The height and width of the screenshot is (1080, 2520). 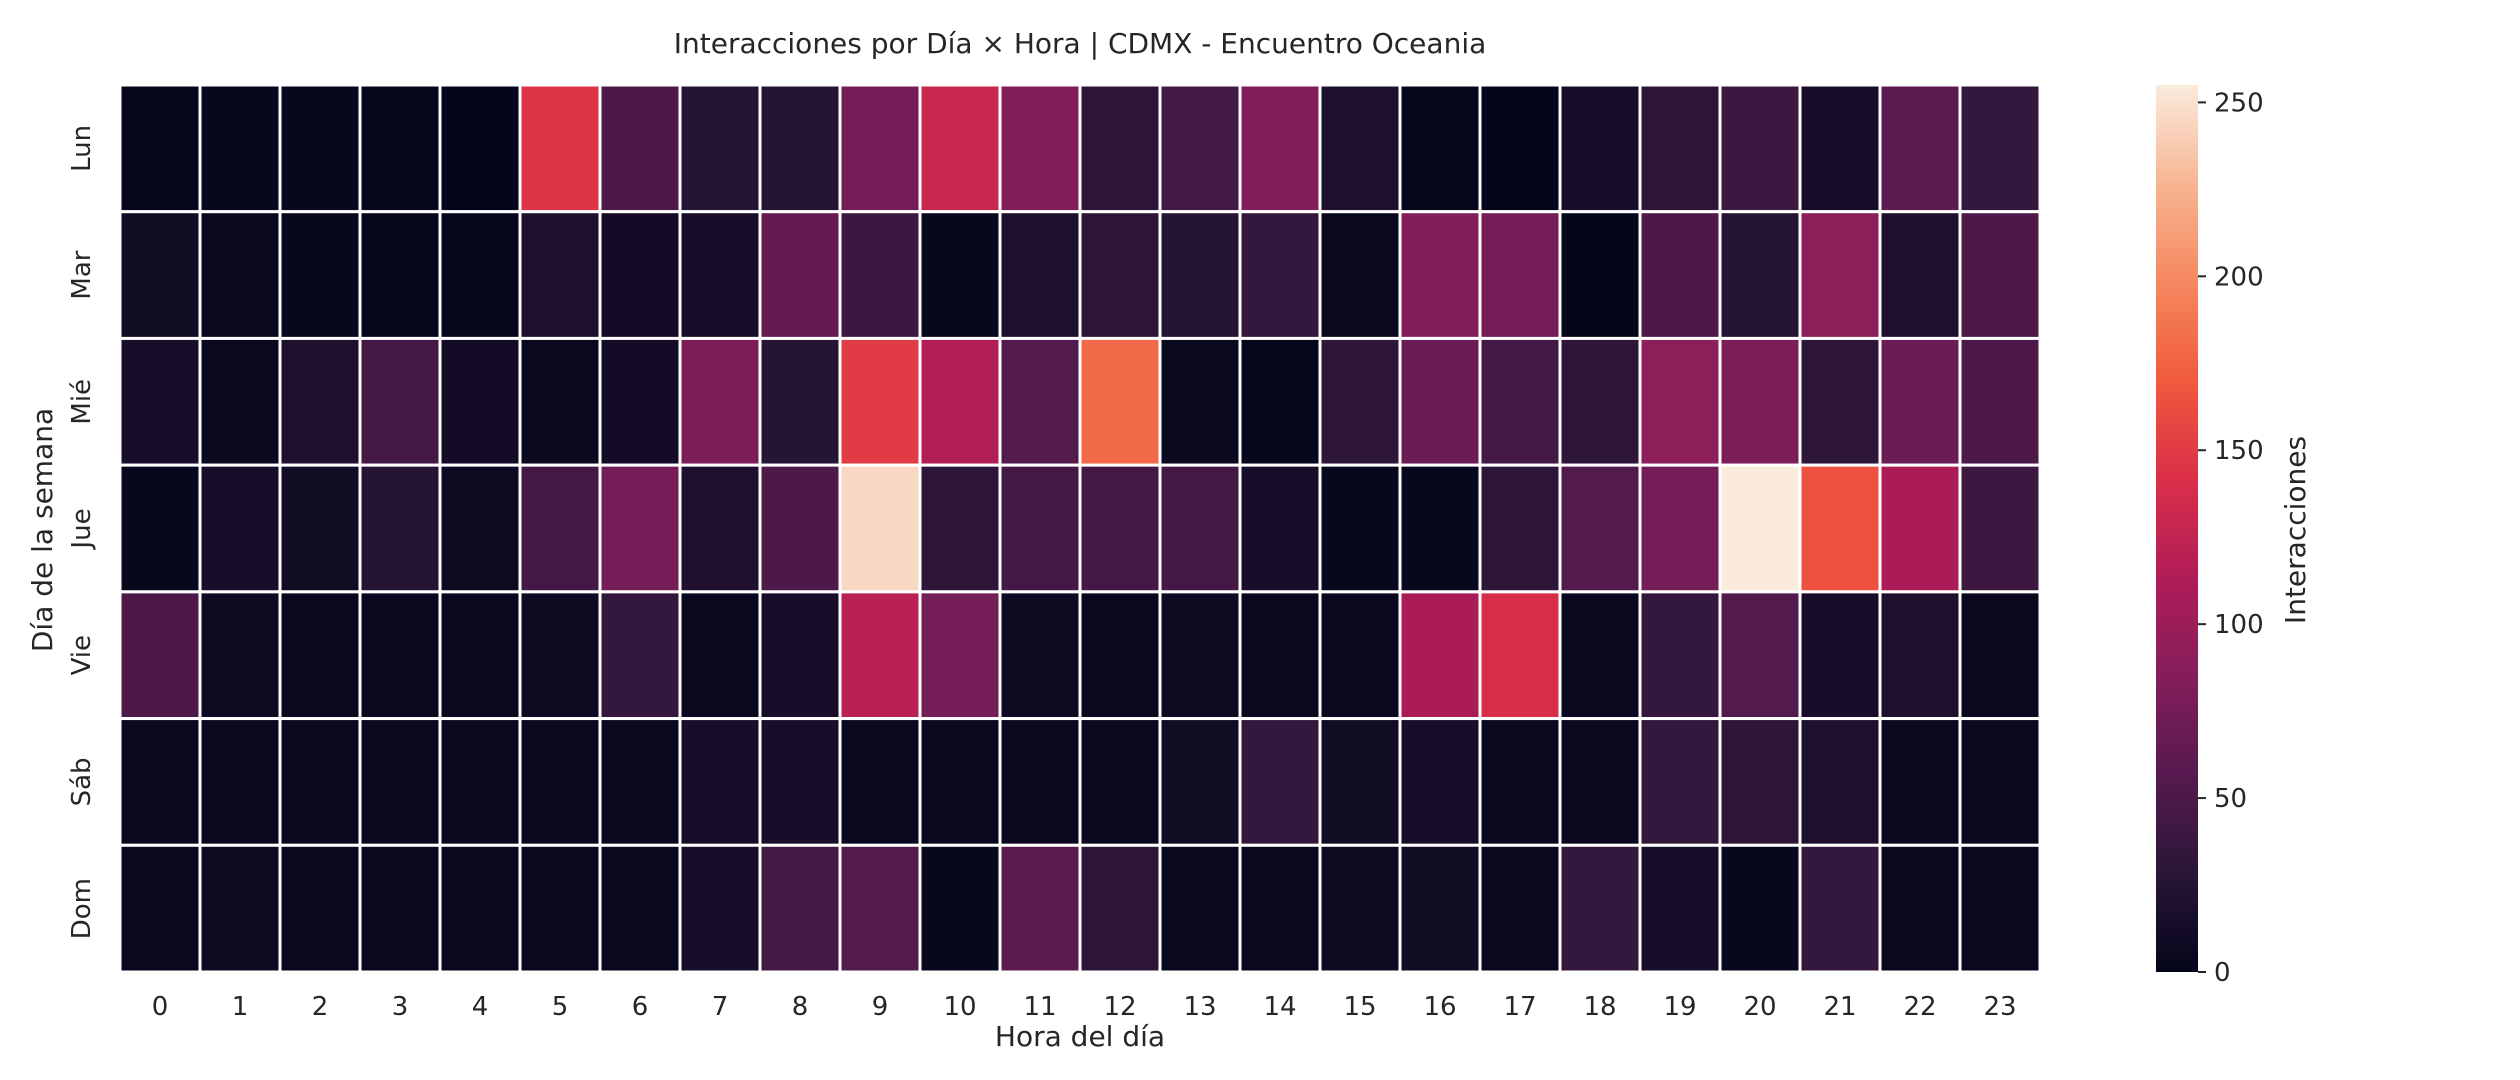 What do you see at coordinates (2239, 625) in the screenshot?
I see `colorbar-tick-label: 100` at bounding box center [2239, 625].